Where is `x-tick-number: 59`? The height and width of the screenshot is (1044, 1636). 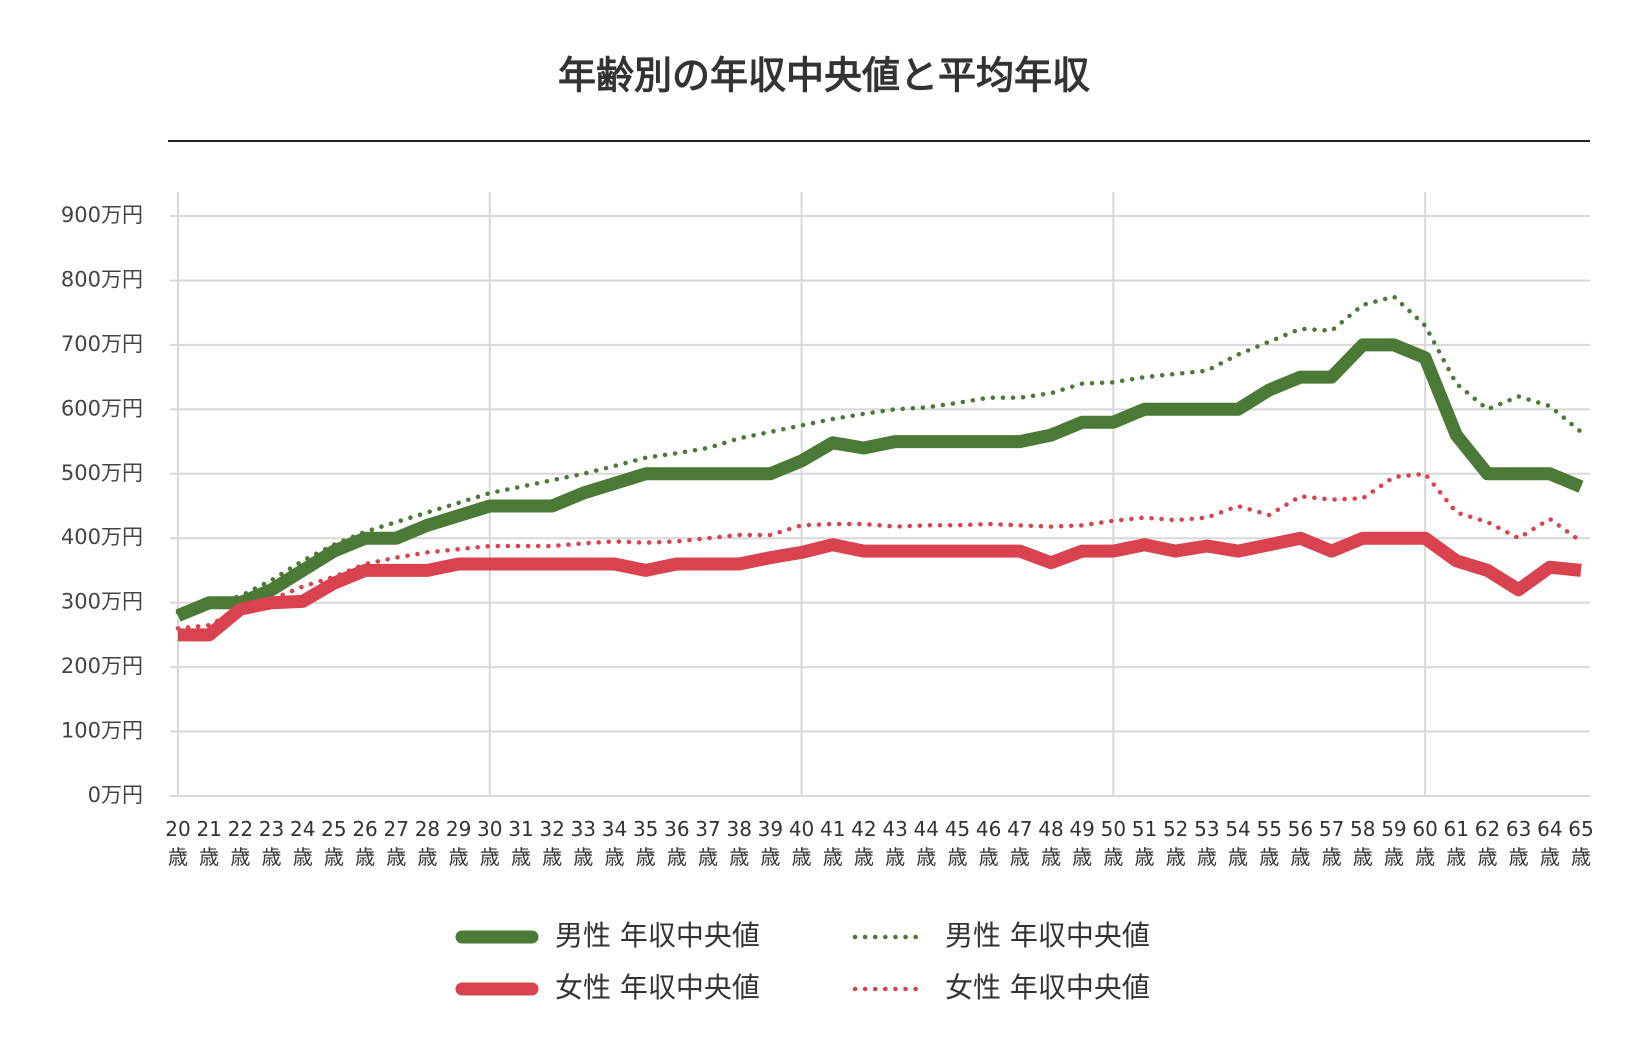
x-tick-number: 59 is located at coordinates (1393, 829).